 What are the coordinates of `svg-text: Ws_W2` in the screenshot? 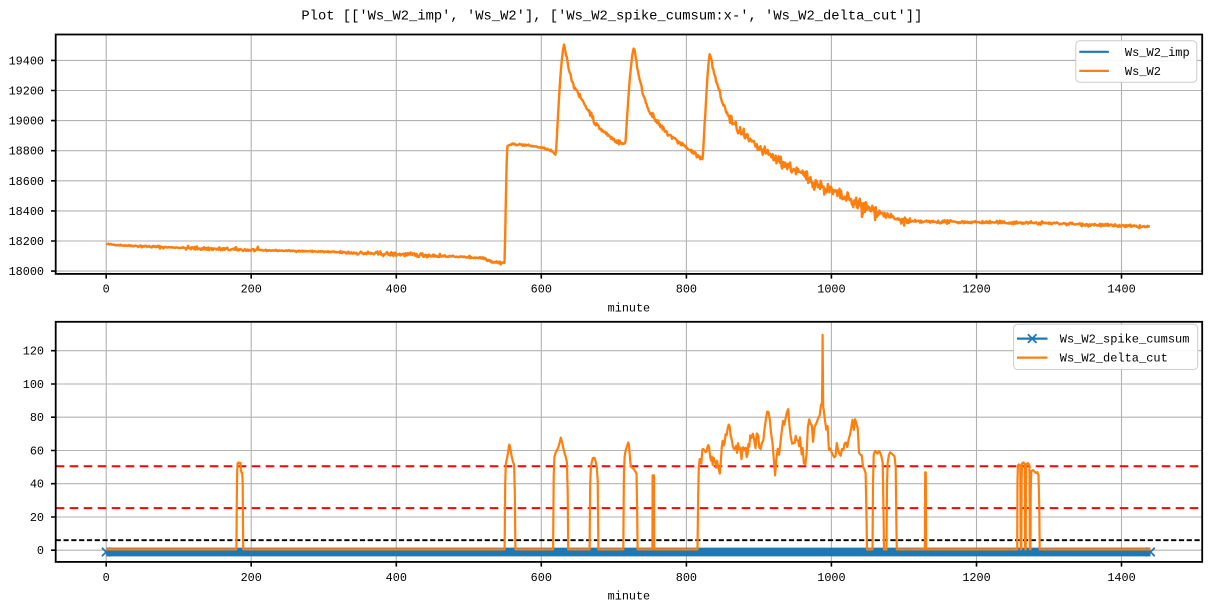 It's located at (1143, 72).